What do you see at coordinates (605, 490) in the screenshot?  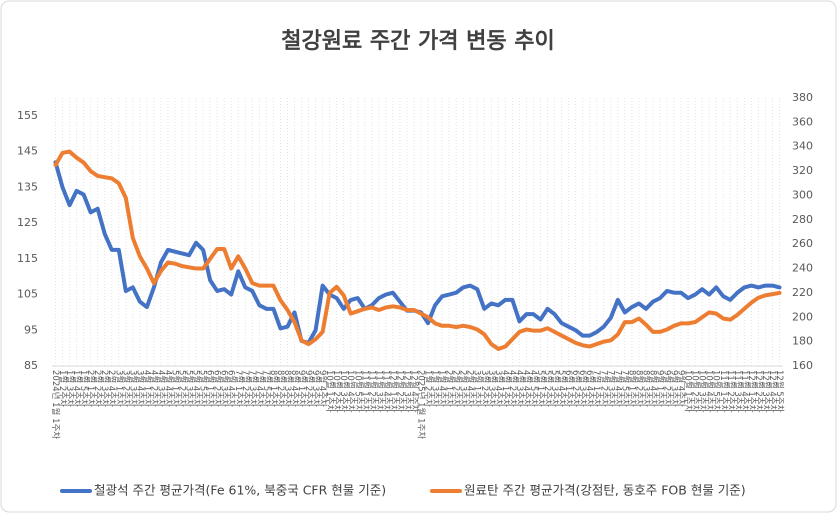 I see `legend-label: 원료탄 주간 평균가격(강점탄, 동호주 FOB 현물 기준)` at bounding box center [605, 490].